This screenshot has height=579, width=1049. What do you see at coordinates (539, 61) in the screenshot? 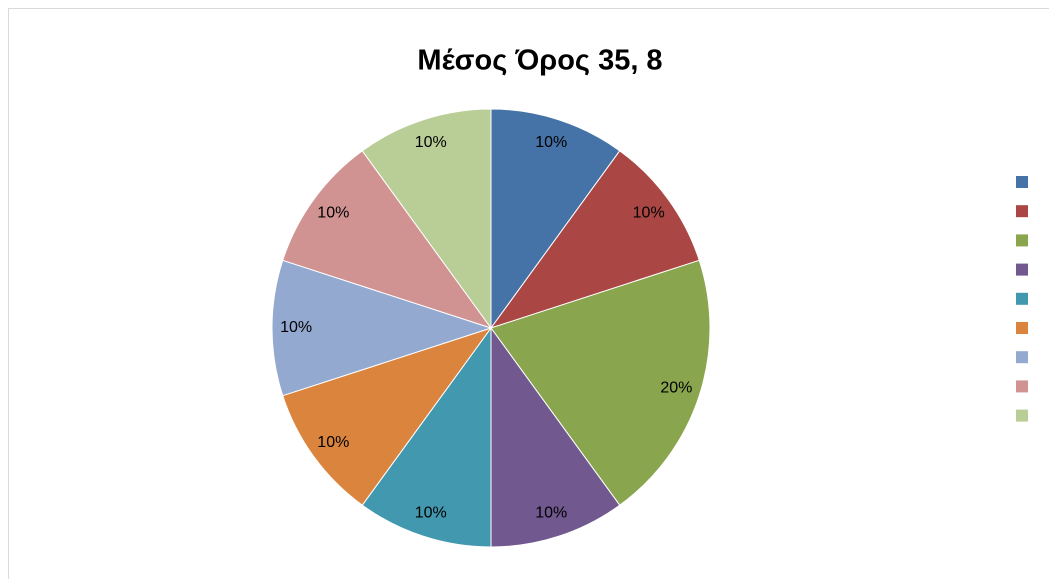
I see `chart-title: Μέσος Όρος 35, 8` at bounding box center [539, 61].